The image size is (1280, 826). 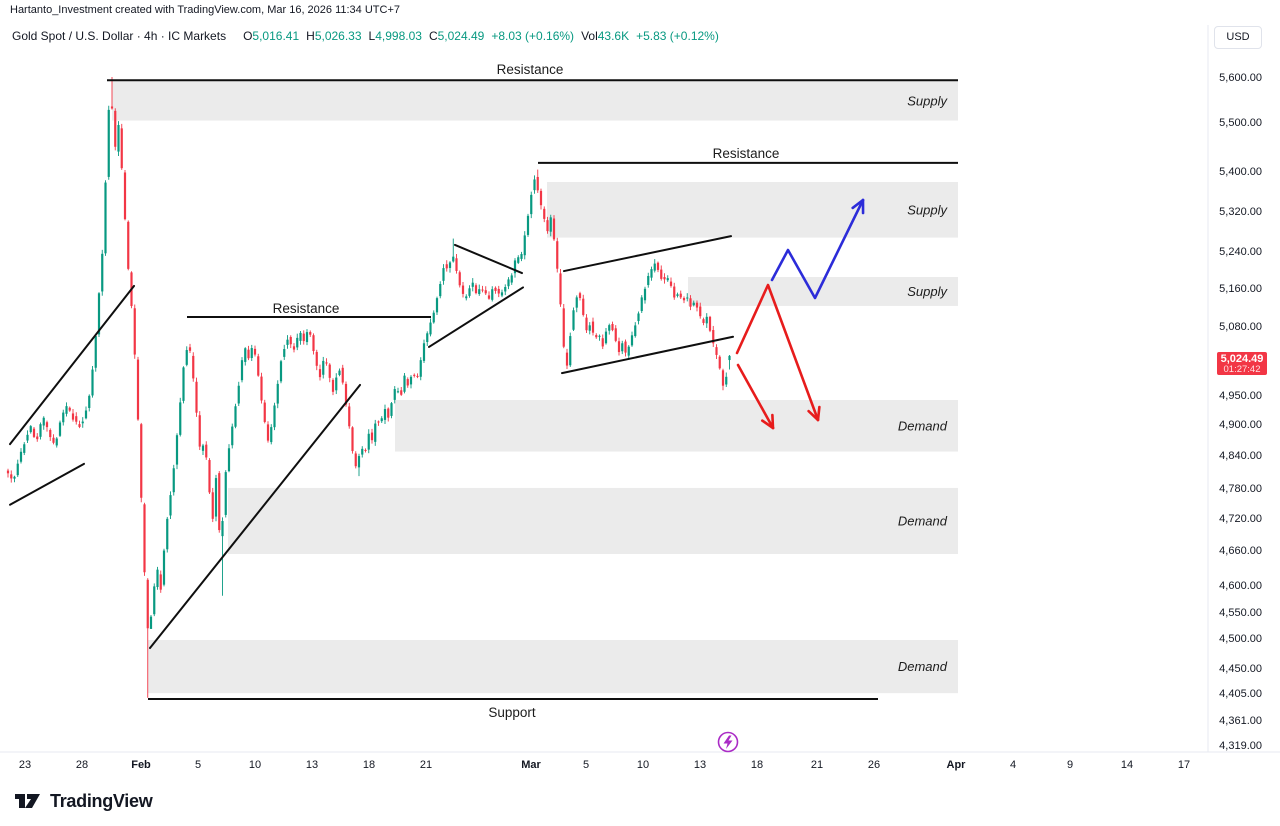 I want to click on resistance-line-1-label: Resistance, so click(x=530, y=69).